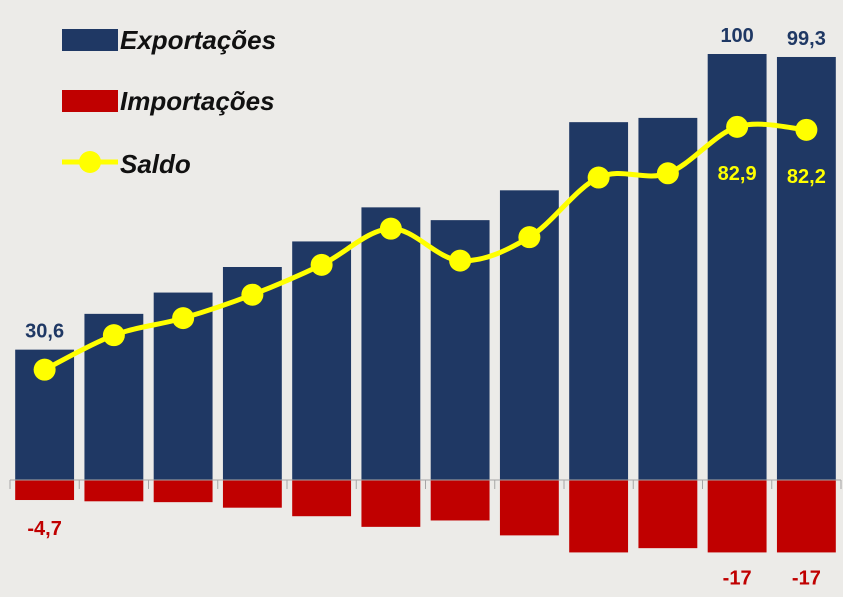 This screenshot has width=843, height=597. I want to click on x-axis, so click(425, 484).